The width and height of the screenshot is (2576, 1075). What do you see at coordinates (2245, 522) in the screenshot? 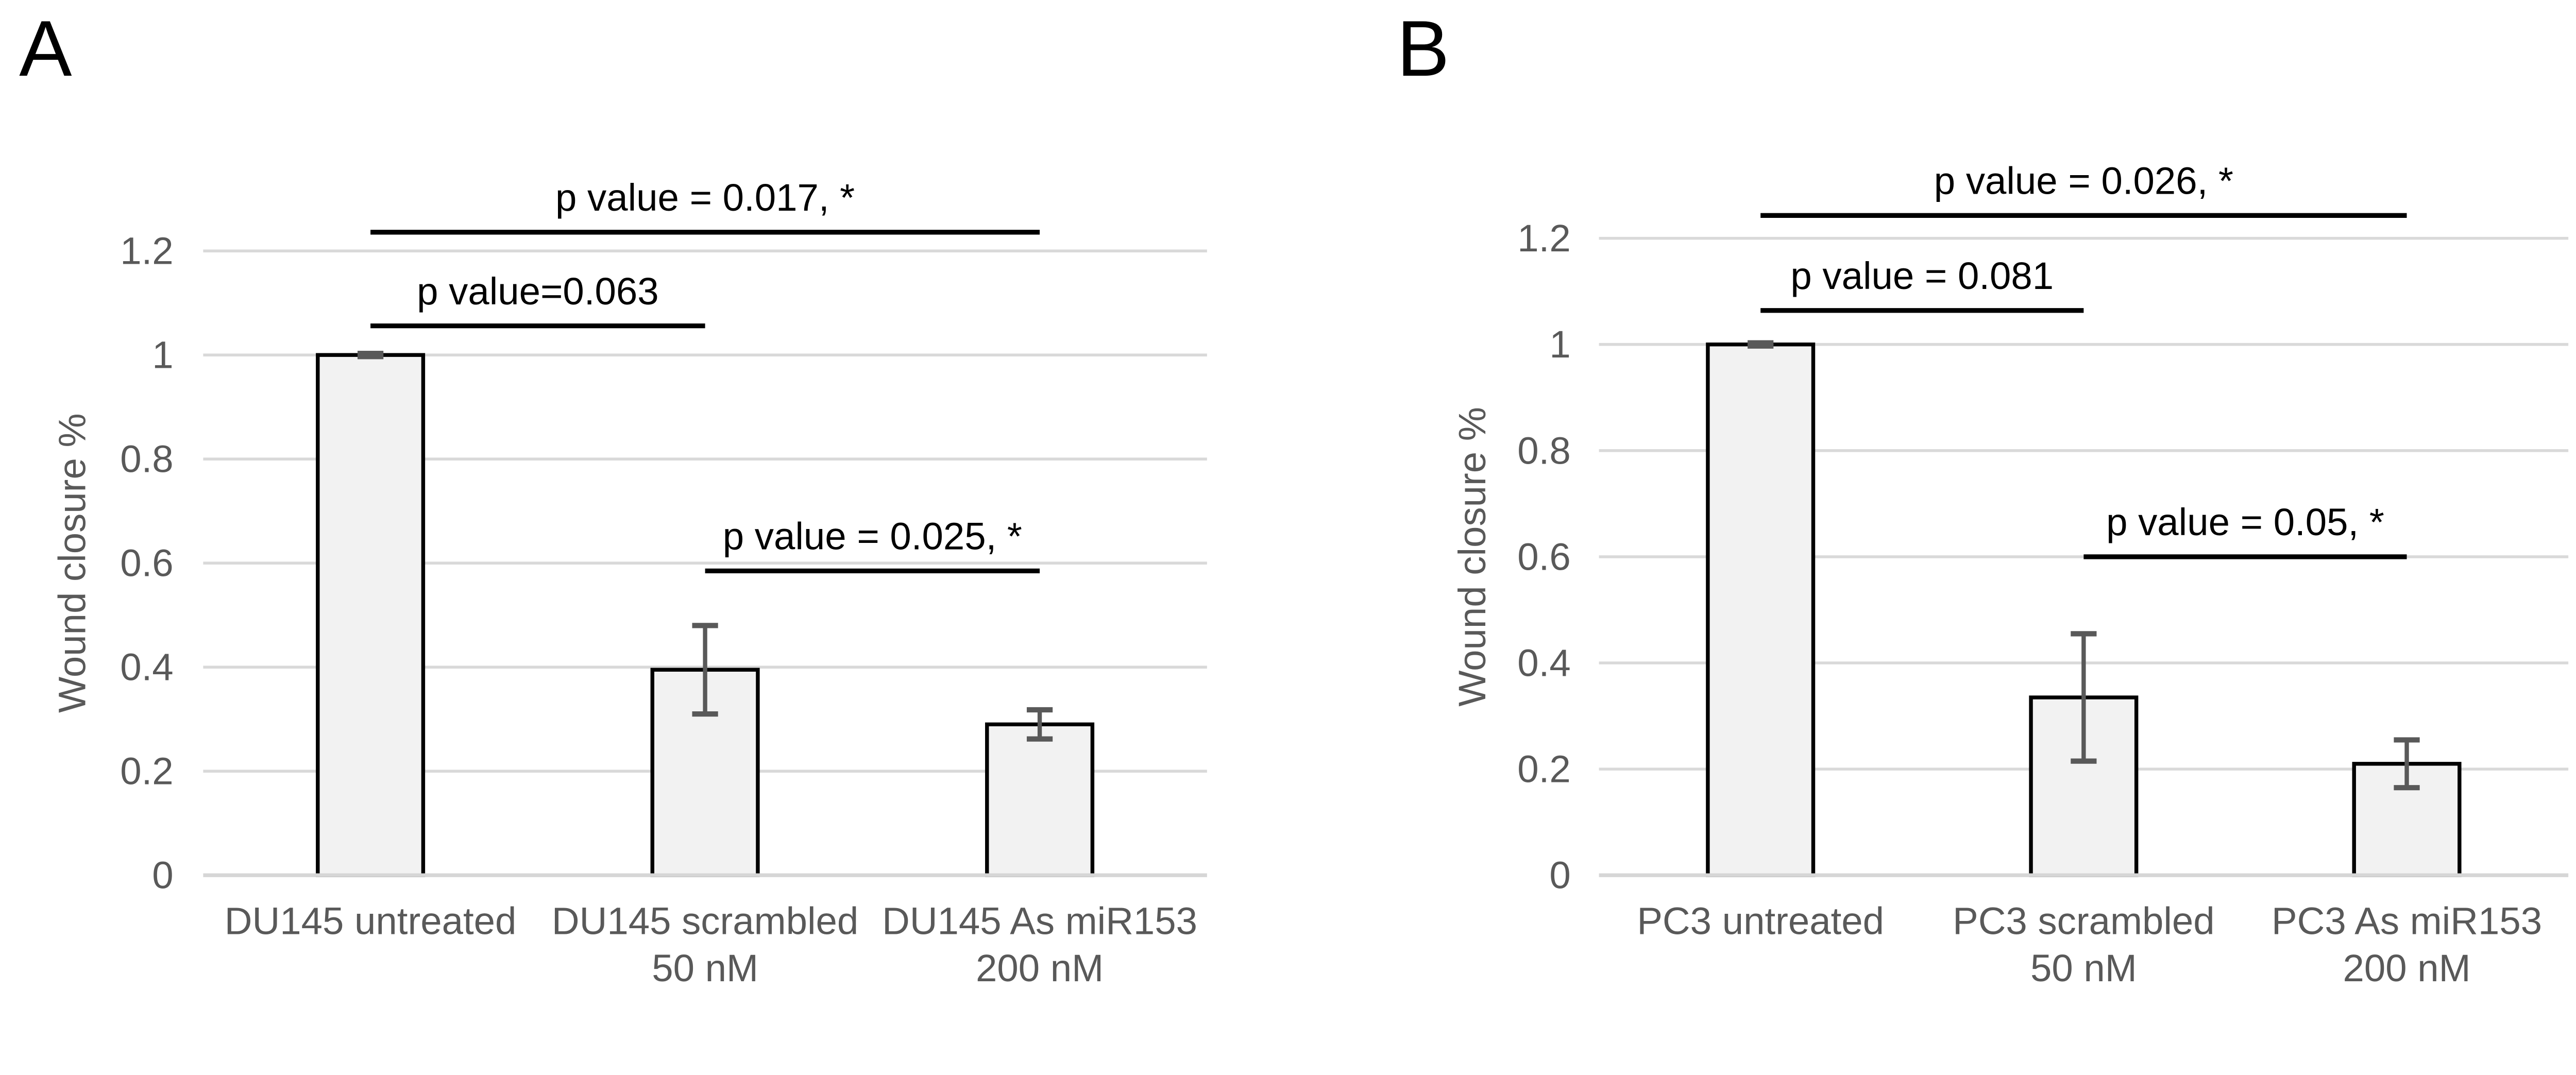
I see `p-value-annotation: p value = 0.05, *` at bounding box center [2245, 522].